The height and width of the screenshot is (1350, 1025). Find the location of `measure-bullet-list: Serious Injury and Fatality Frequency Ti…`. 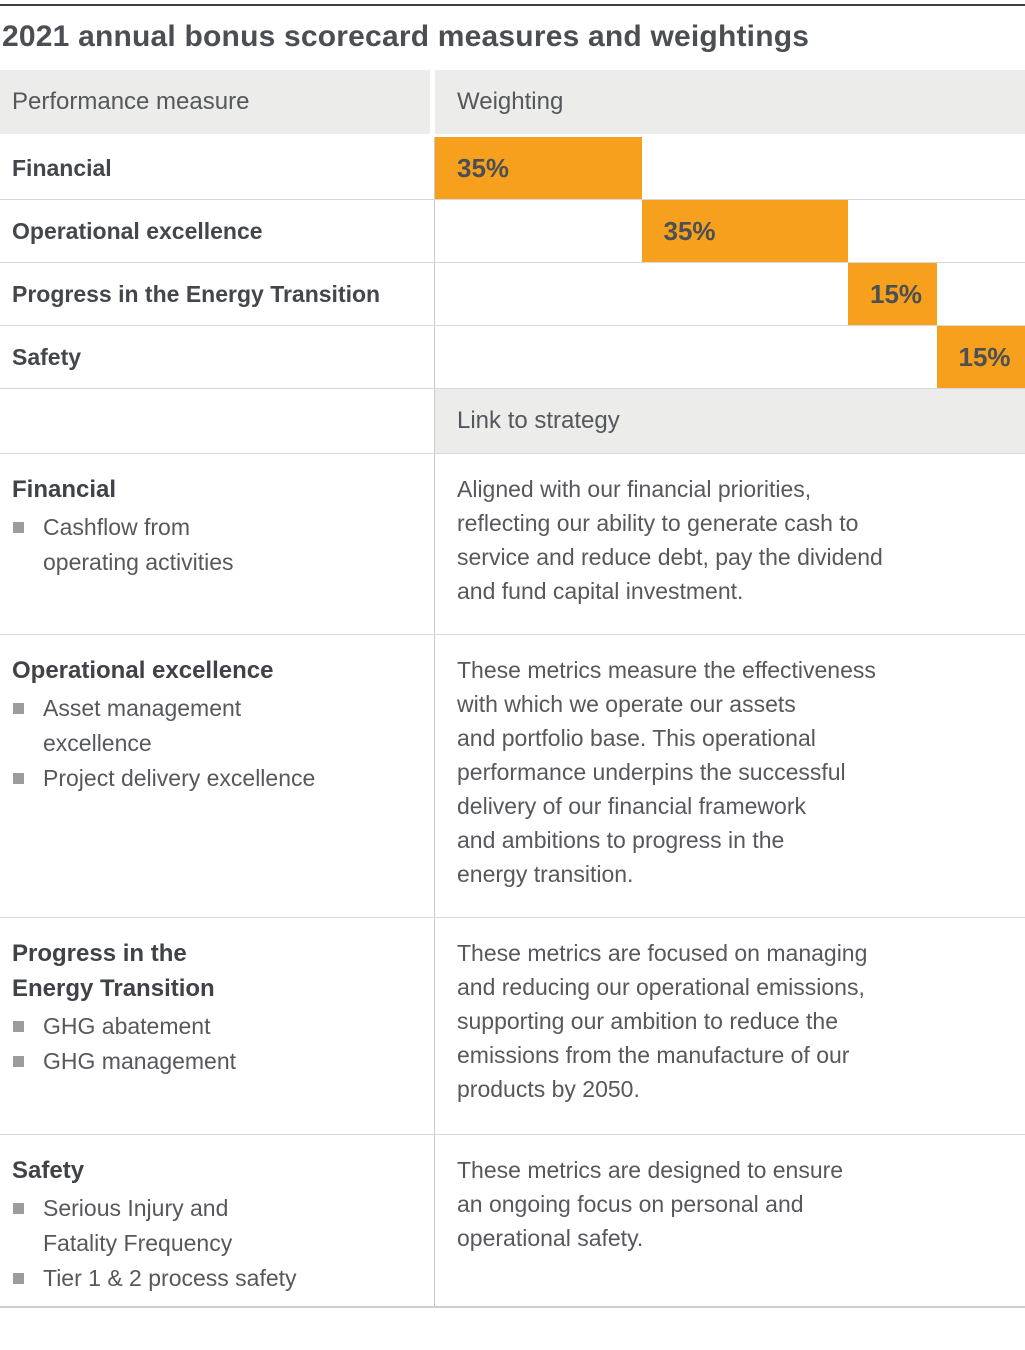

measure-bullet-list: Serious Injury and Fatality Frequency Ti… is located at coordinates (216, 1243).